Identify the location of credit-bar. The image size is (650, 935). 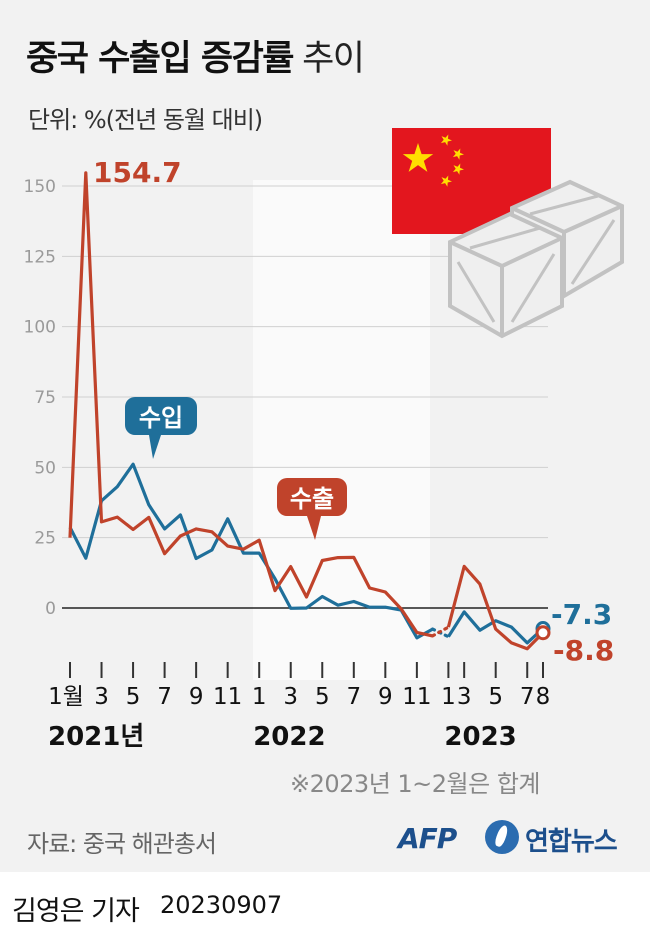
(325, 903).